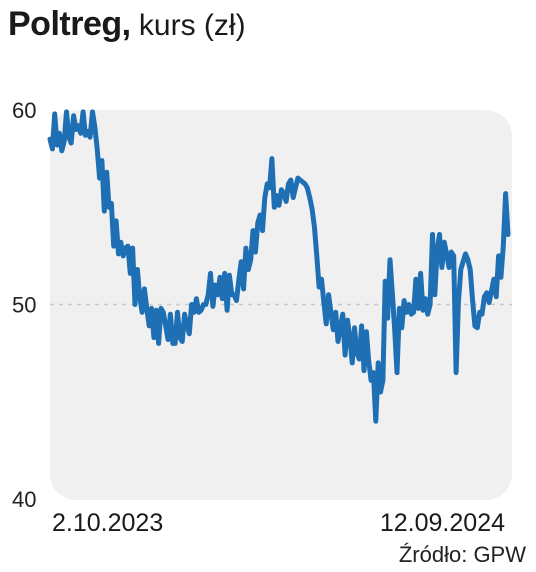  What do you see at coordinates (462, 554) in the screenshot?
I see `source-note: Źródło: GPW` at bounding box center [462, 554].